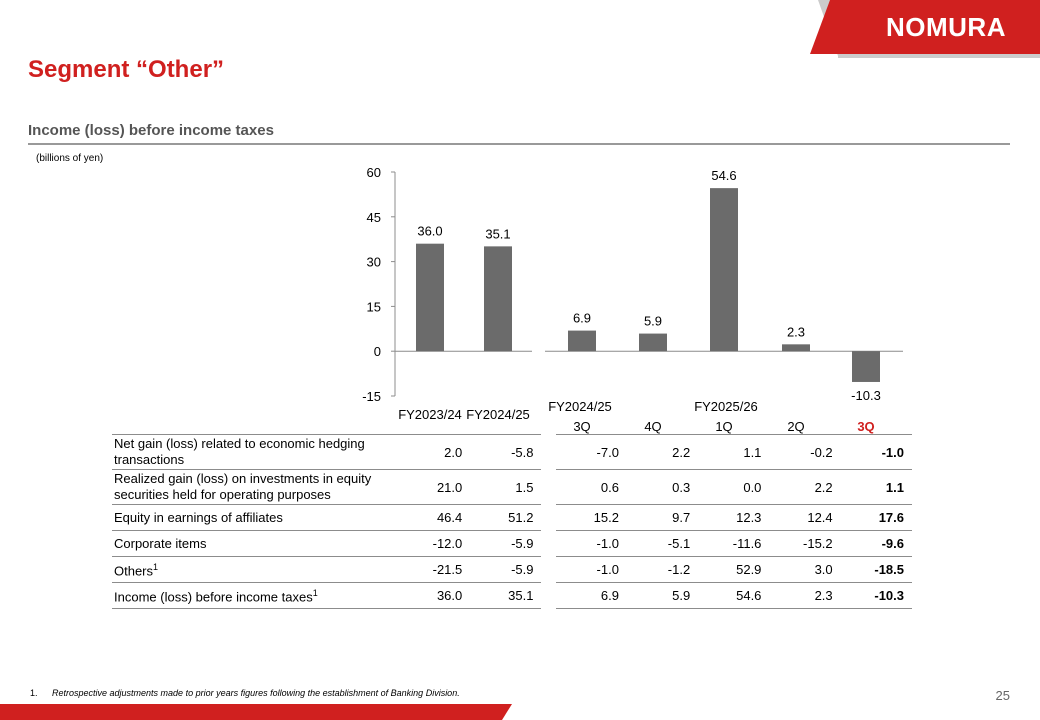 This screenshot has height=720, width=1040. Describe the element at coordinates (519, 144) in the screenshot. I see `subtitle-divider` at that location.